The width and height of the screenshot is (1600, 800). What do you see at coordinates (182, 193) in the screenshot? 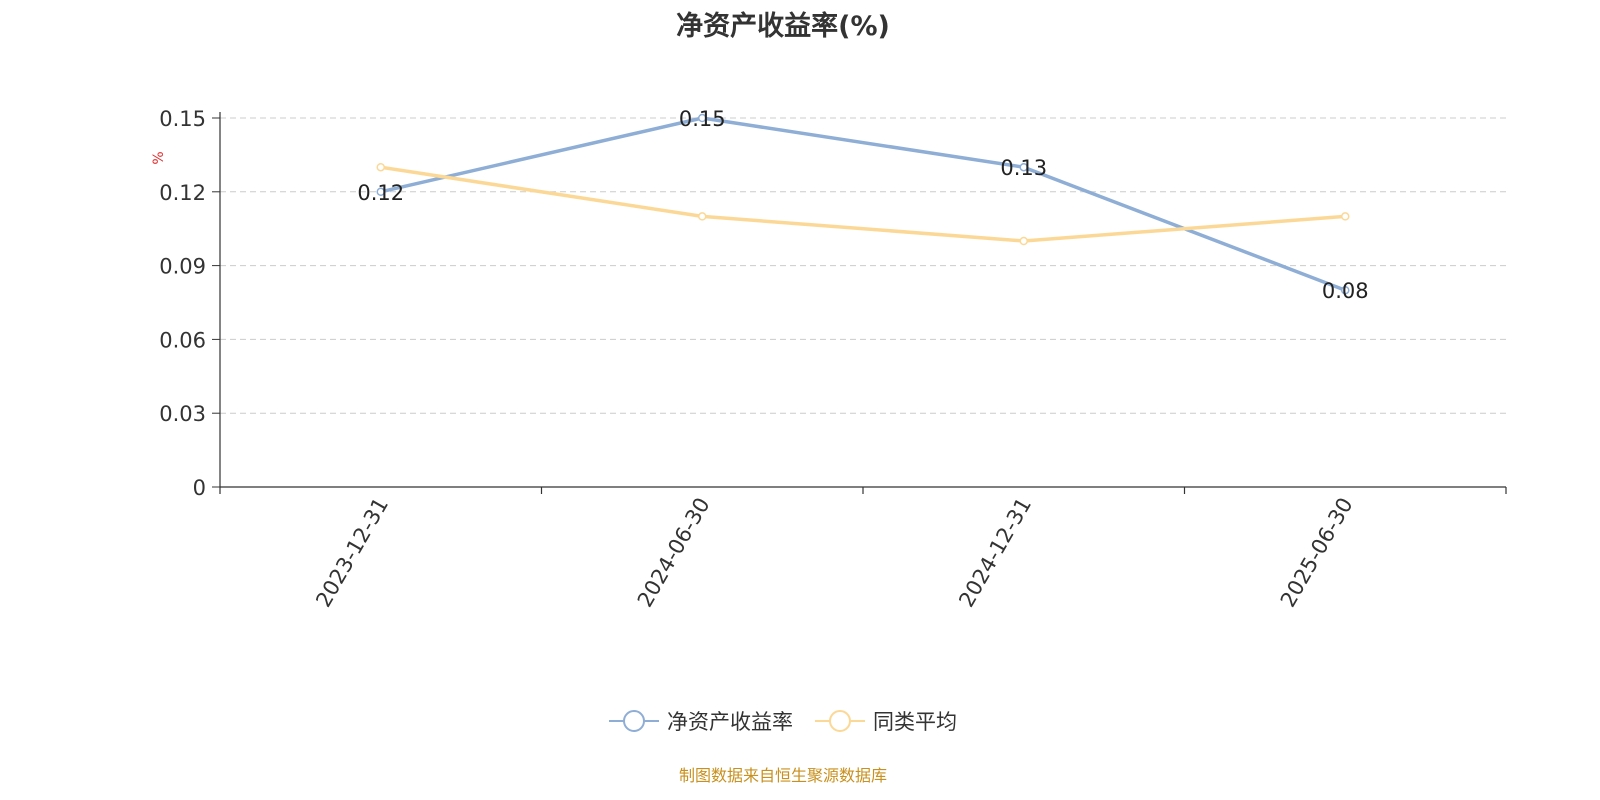
I see `y-tick-label: 0.12` at bounding box center [182, 193].